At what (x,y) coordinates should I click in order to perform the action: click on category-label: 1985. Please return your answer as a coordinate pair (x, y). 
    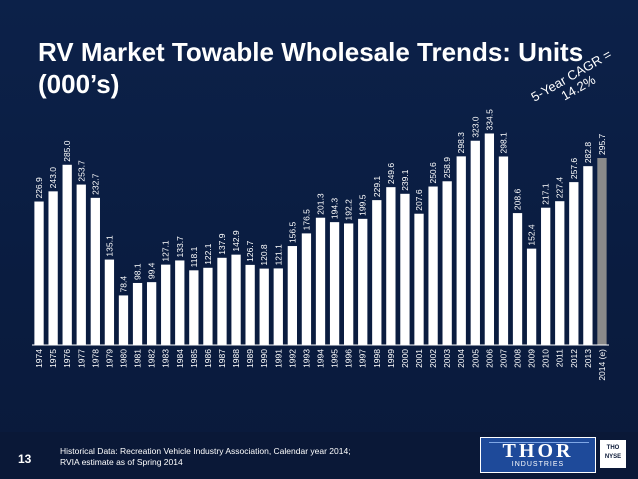
    Looking at the image, I should click on (194, 358).